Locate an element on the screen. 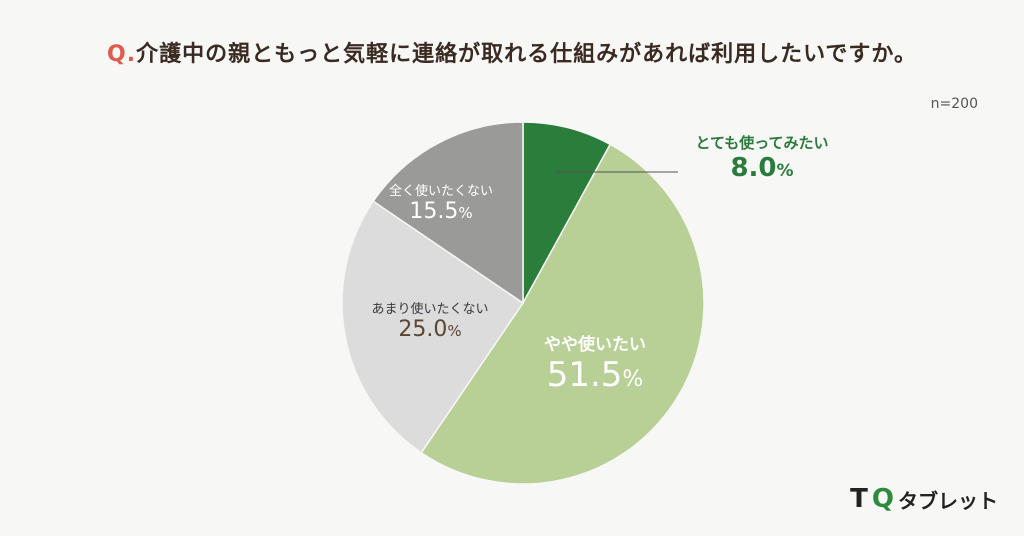  chart-title: Q.介護中の親ともっと気軽に連絡が取れる仕組みがあれば利用したいですか。 is located at coordinates (512, 52).